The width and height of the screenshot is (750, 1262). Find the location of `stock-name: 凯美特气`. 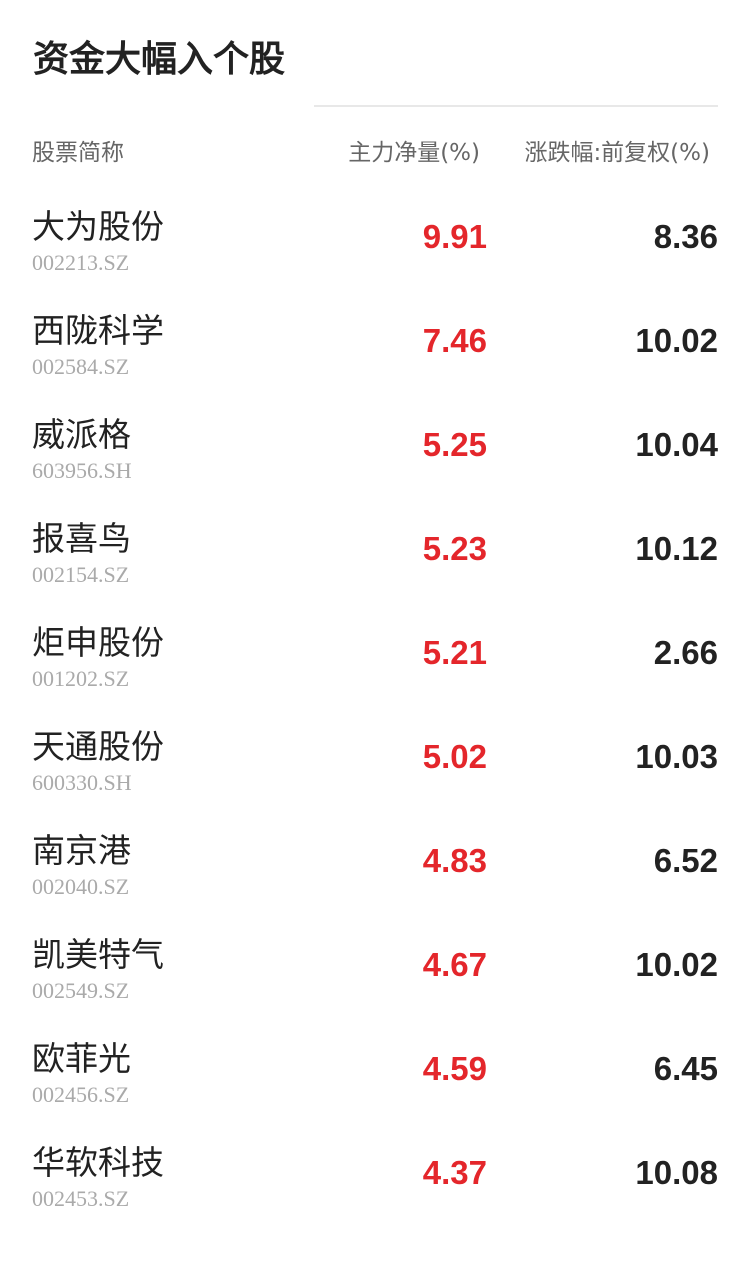

stock-name: 凯美特气 is located at coordinates (98, 954).